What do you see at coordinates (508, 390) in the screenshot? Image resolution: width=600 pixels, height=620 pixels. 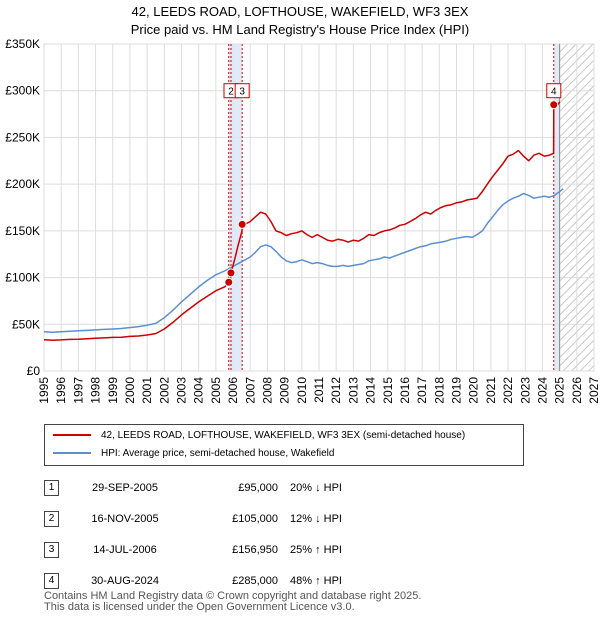 I see `x-tick-label: 2022` at bounding box center [508, 390].